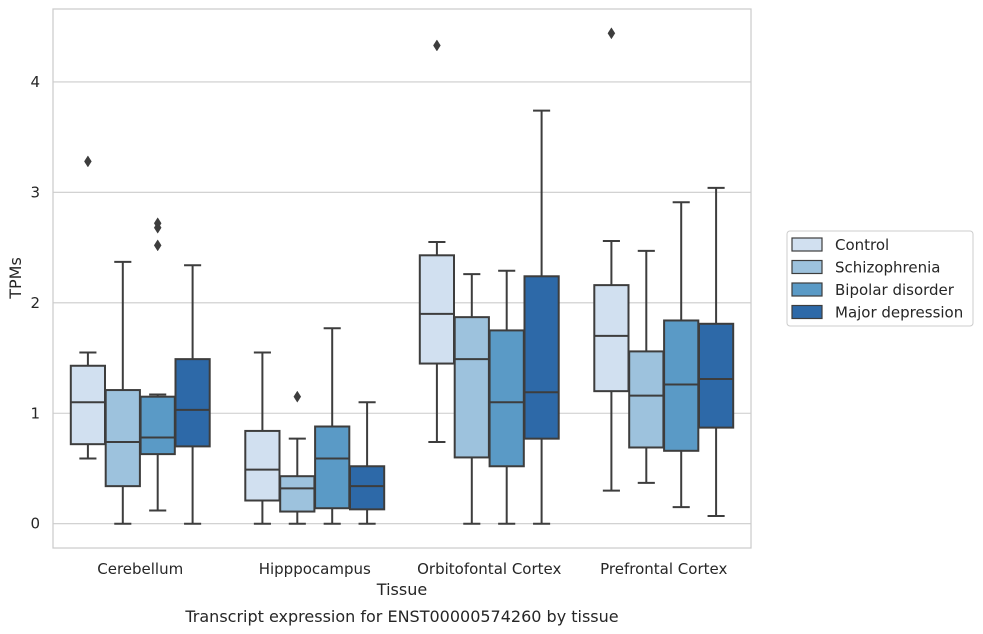 The image size is (983, 634). What do you see at coordinates (489, 569) in the screenshot?
I see `x-tick-label: Orbitofontal Cortex` at bounding box center [489, 569].